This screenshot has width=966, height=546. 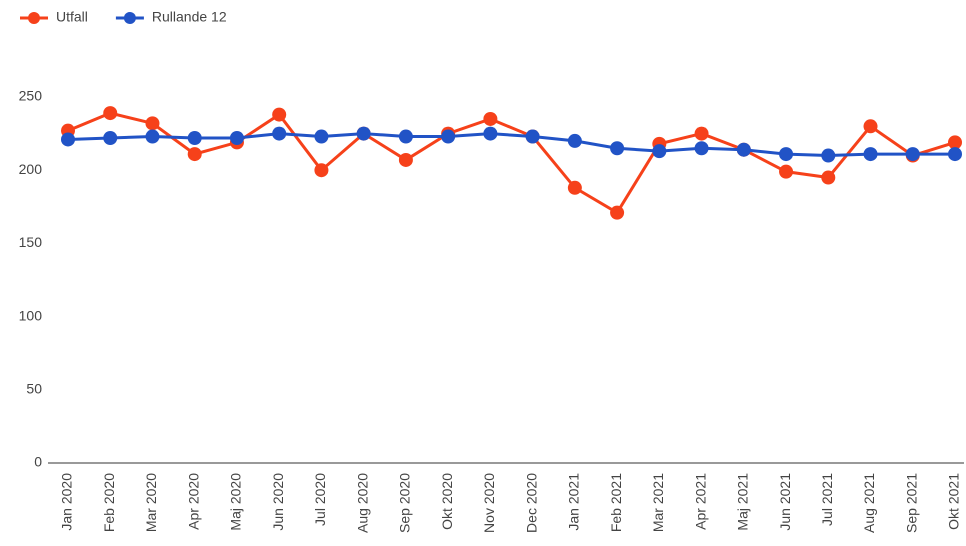 What do you see at coordinates (531, 503) in the screenshot?
I see `x-tick-label: Dec 2020` at bounding box center [531, 503].